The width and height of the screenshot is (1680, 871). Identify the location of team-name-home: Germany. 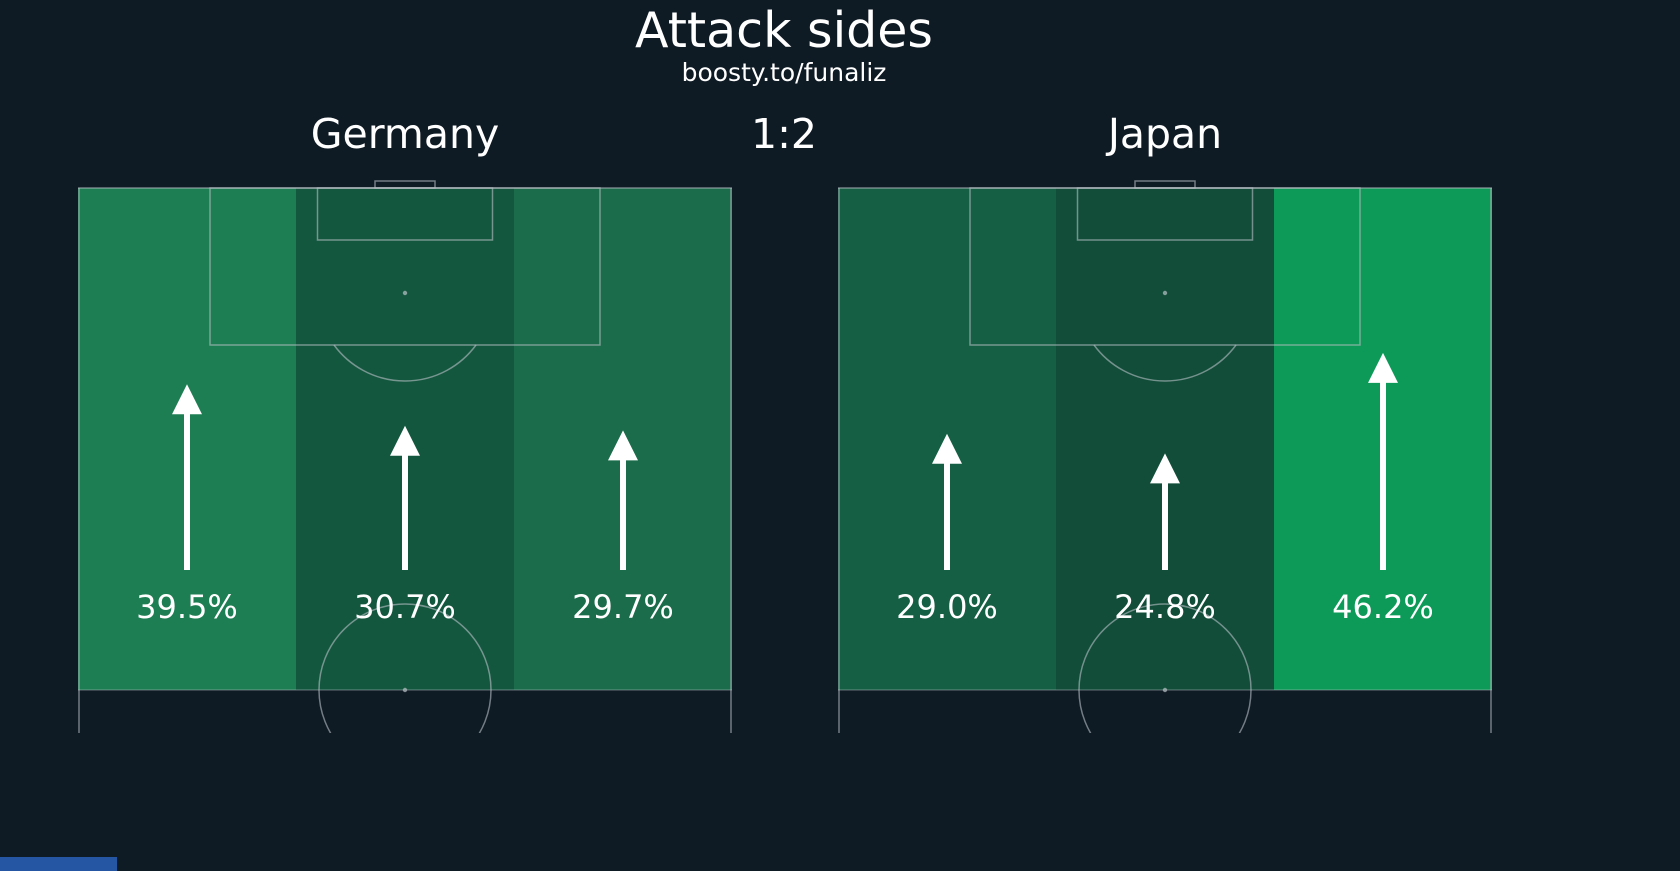
(405, 134).